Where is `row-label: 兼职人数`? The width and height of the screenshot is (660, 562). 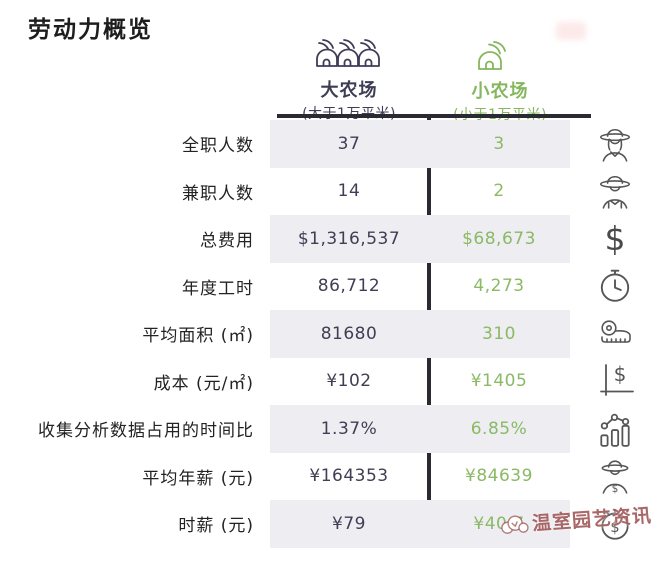
row-label: 兼职人数 is located at coordinates (218, 193).